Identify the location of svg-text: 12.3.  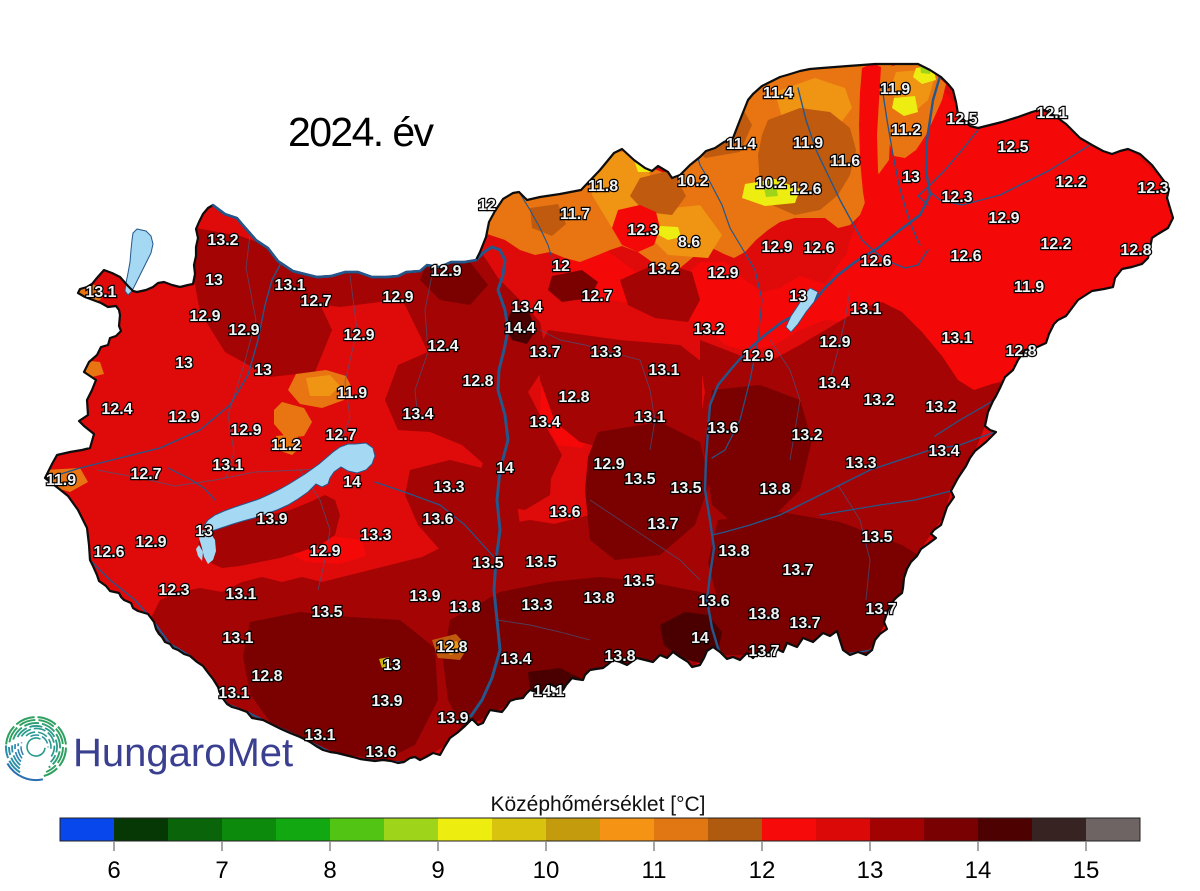
(642, 230).